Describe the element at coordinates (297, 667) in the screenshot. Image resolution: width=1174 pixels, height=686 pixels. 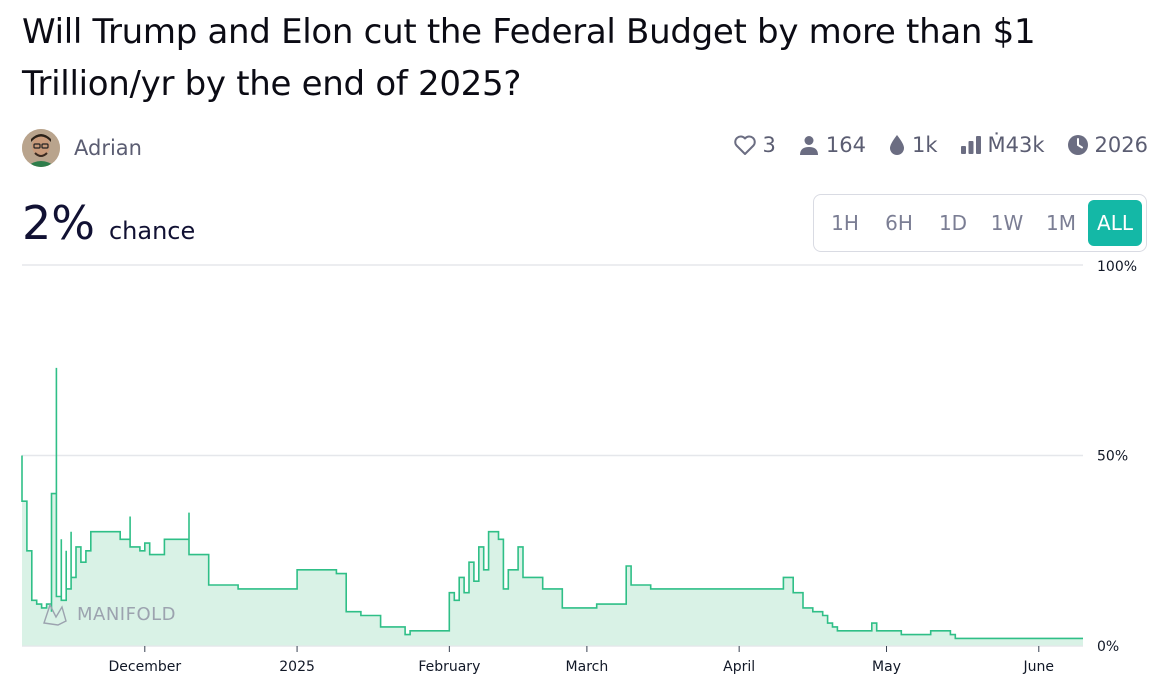
I see `x-tick-label: 2025` at that location.